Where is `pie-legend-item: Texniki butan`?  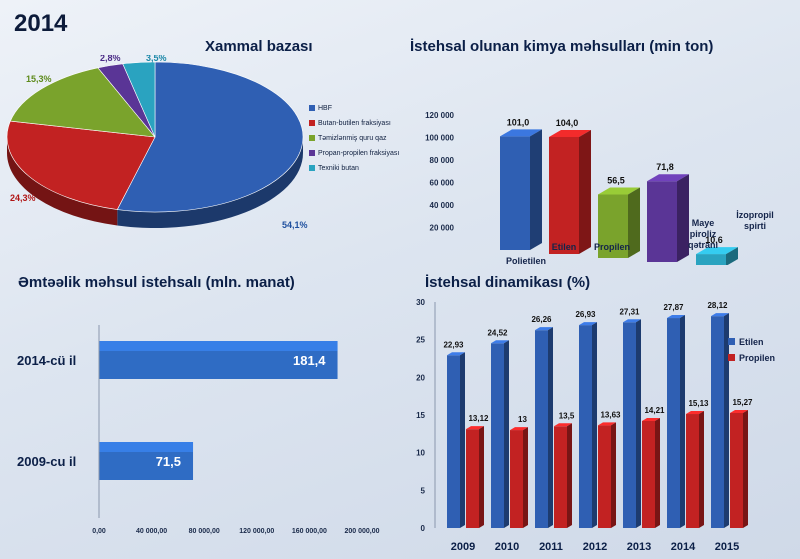
pie-legend-item: Texniki butan is located at coordinates (334, 168).